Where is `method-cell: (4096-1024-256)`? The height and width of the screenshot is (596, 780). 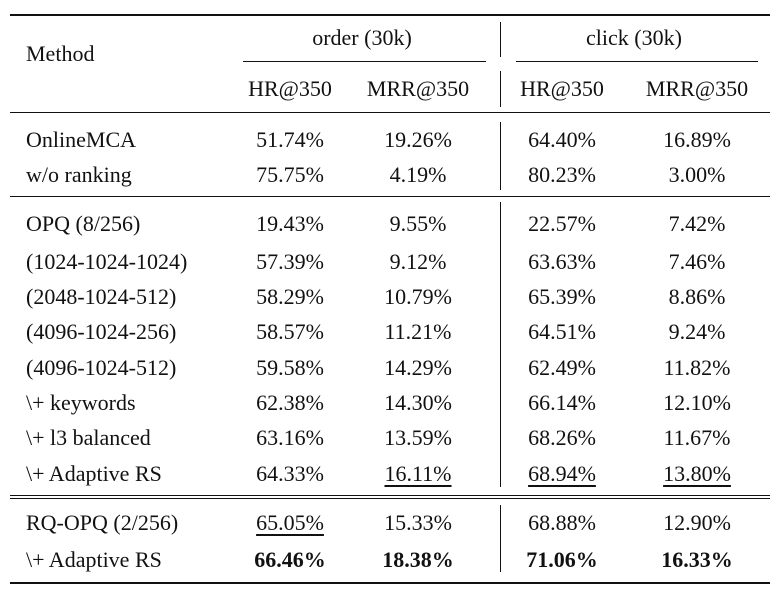
method-cell: (4096-1024-256) is located at coordinates (101, 331).